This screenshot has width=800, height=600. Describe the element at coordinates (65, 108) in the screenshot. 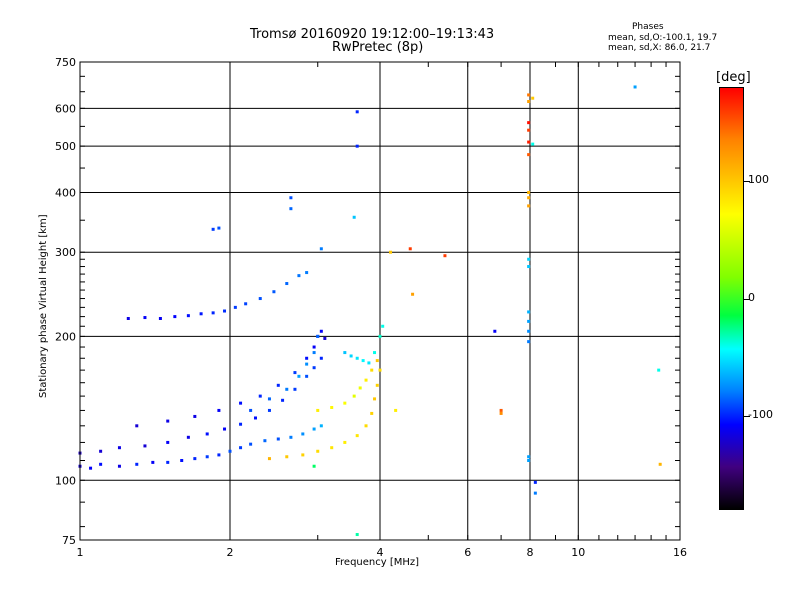

I see `y-tick-label: 600` at that location.